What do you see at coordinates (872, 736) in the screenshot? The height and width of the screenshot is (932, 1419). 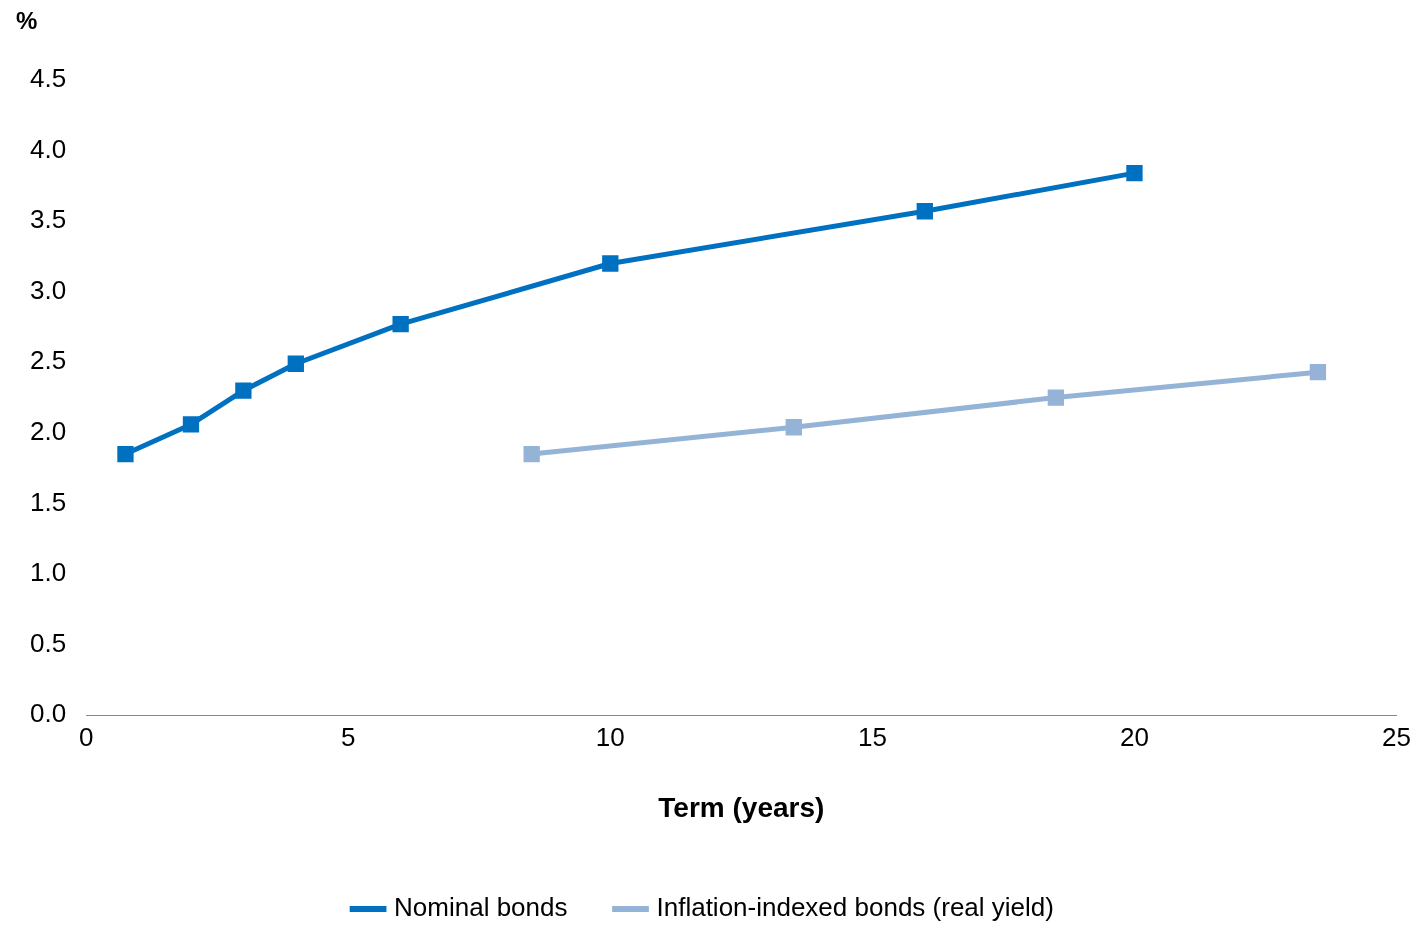 I see `x-tick-label: 15` at bounding box center [872, 736].